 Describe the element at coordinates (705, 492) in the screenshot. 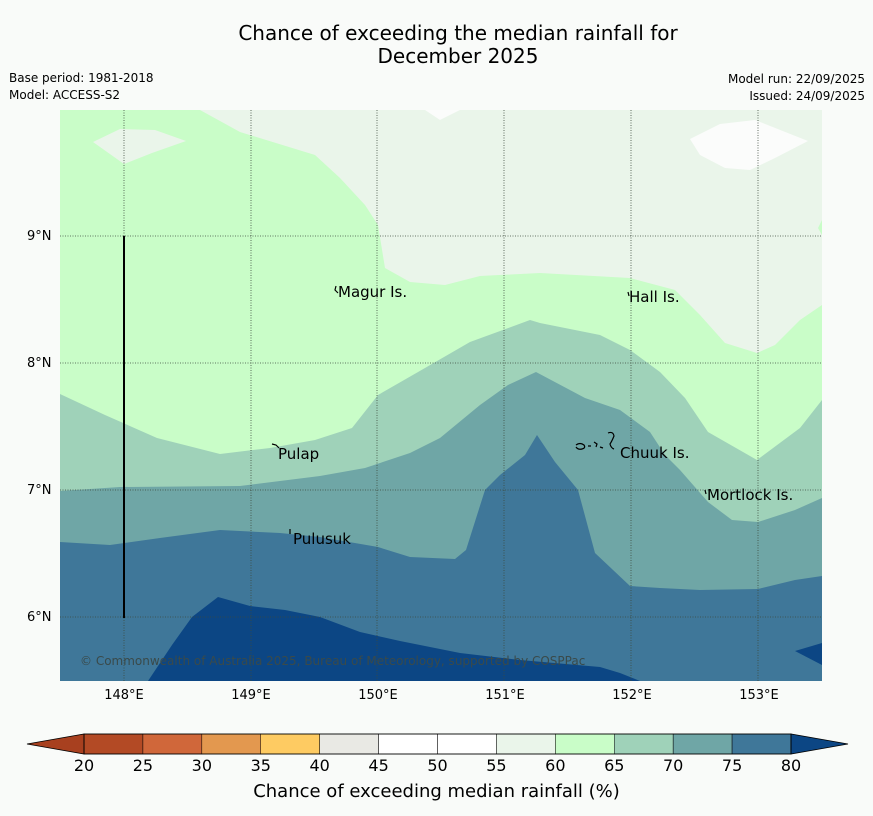

I see `mortlock-island-shape` at that location.